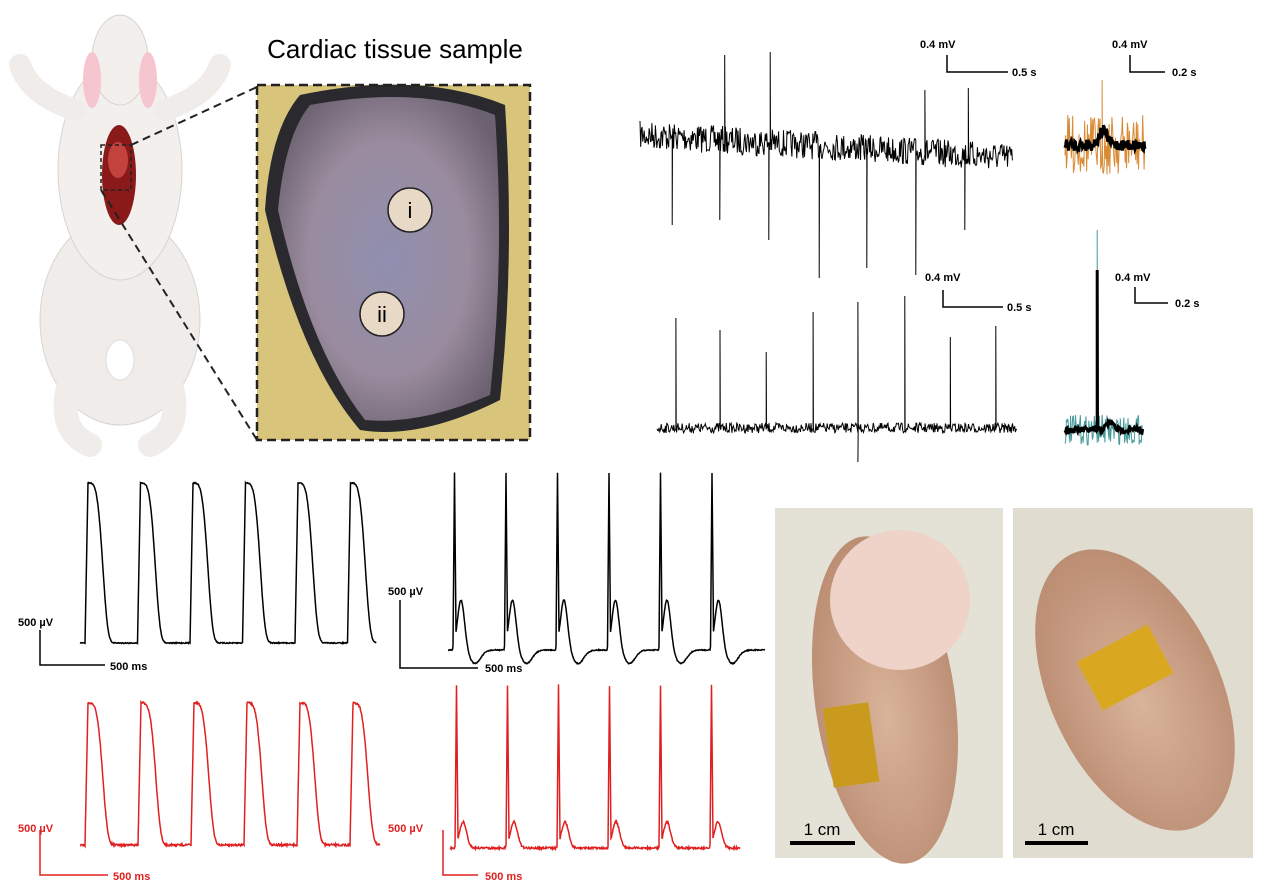 The width and height of the screenshot is (1280, 890). Describe the element at coordinates (1014, 686) in the screenshot. I see `heart-photos: 1 cm 1 cm` at that location.